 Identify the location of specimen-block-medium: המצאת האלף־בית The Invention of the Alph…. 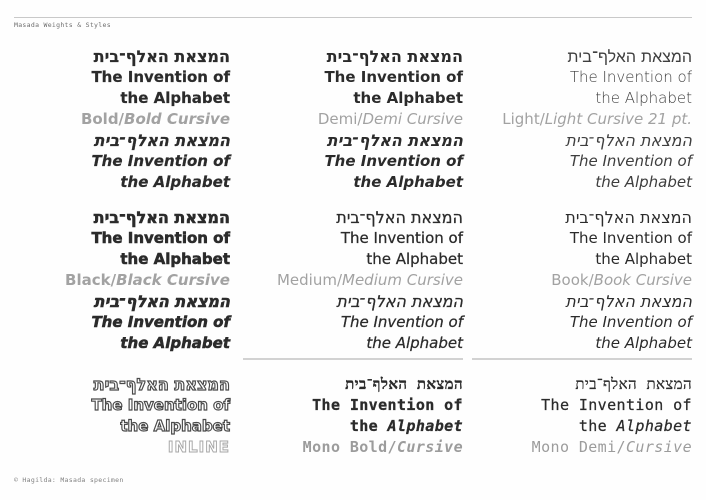
(355, 280).